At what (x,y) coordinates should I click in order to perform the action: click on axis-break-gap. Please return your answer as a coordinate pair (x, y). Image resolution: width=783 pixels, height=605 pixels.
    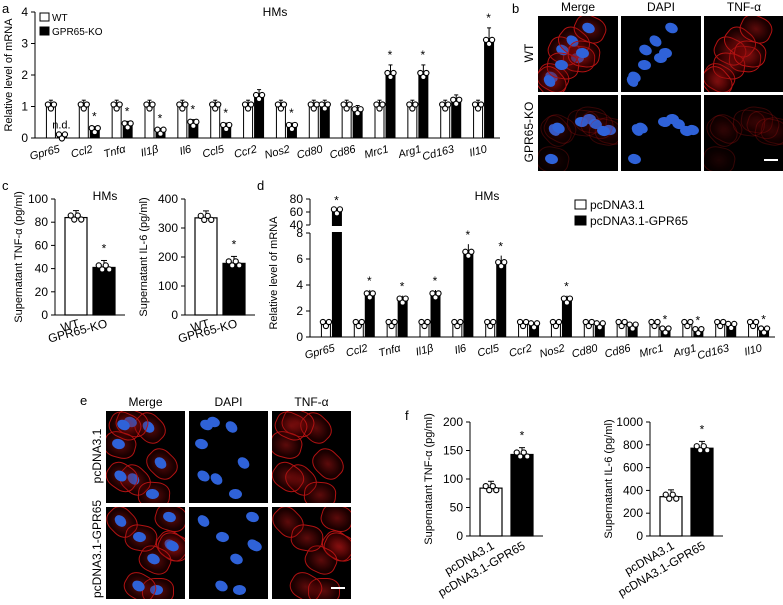
    Looking at the image, I should click on (337, 229).